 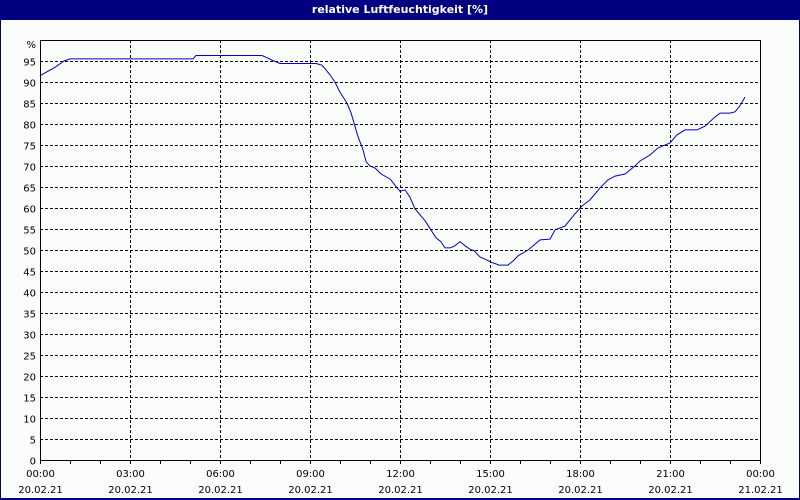 I want to click on y-tick-label: 60, so click(x=29, y=210).